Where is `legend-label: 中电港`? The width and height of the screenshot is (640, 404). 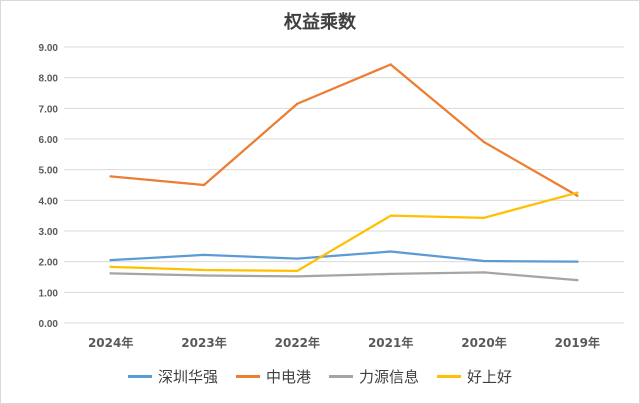 legend-label: 中电港 is located at coordinates (288, 377).